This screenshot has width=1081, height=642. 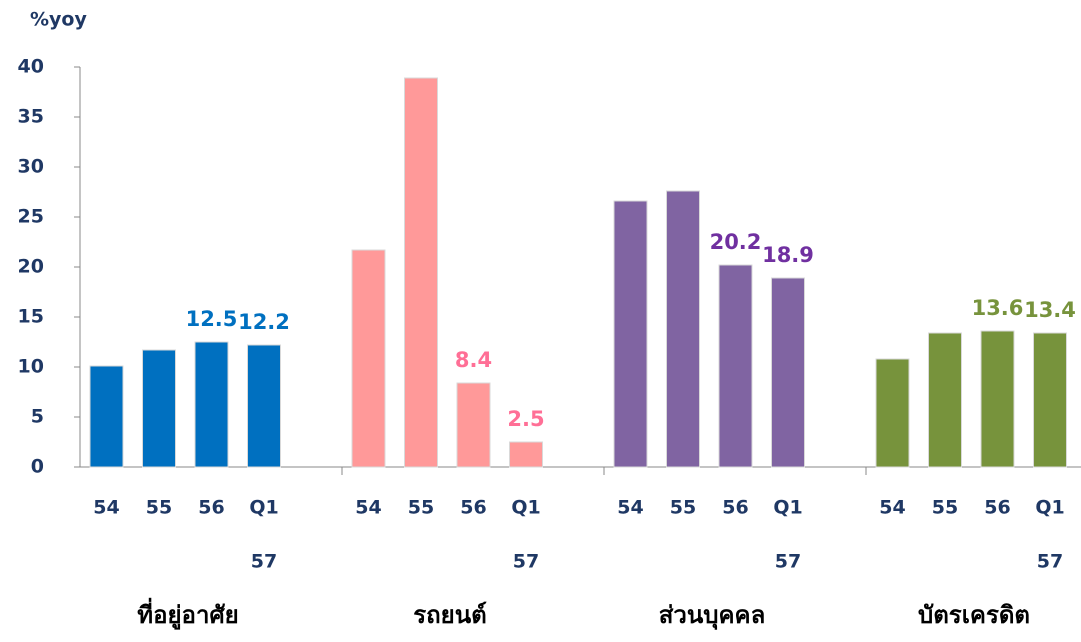 What do you see at coordinates (788, 255) in the screenshot?
I see `data-label: 18.9` at bounding box center [788, 255].